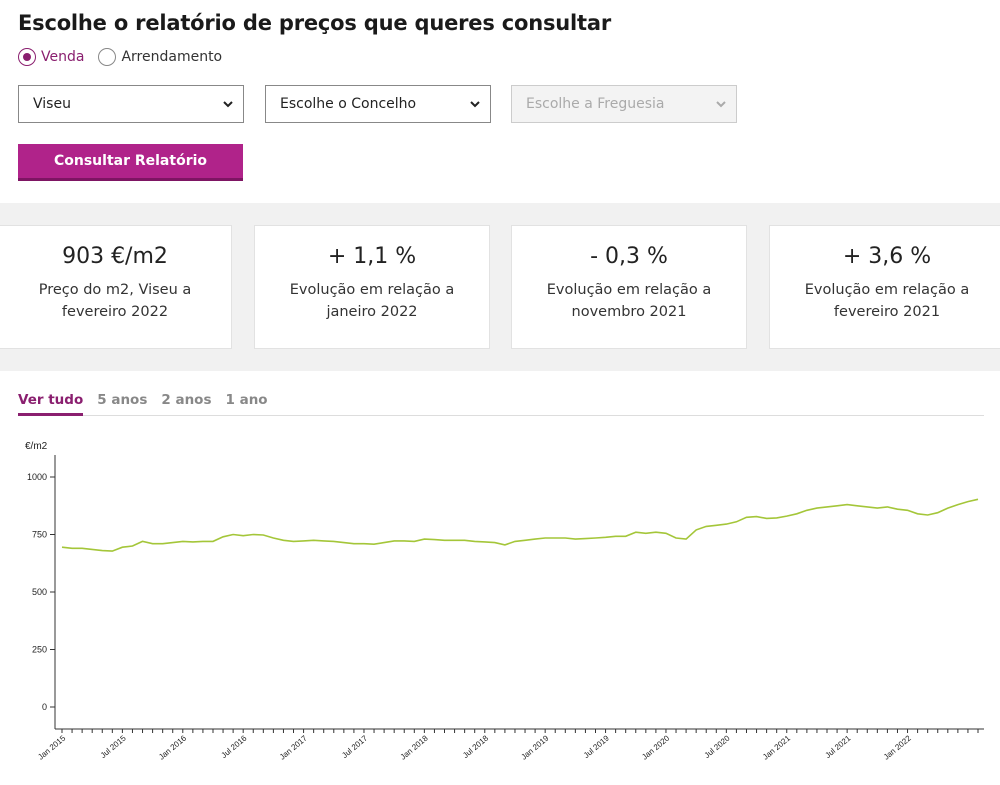 Image resolution: width=1000 pixels, height=785 pixels. I want to click on x-tick-label: Jul 2018, so click(475, 746).